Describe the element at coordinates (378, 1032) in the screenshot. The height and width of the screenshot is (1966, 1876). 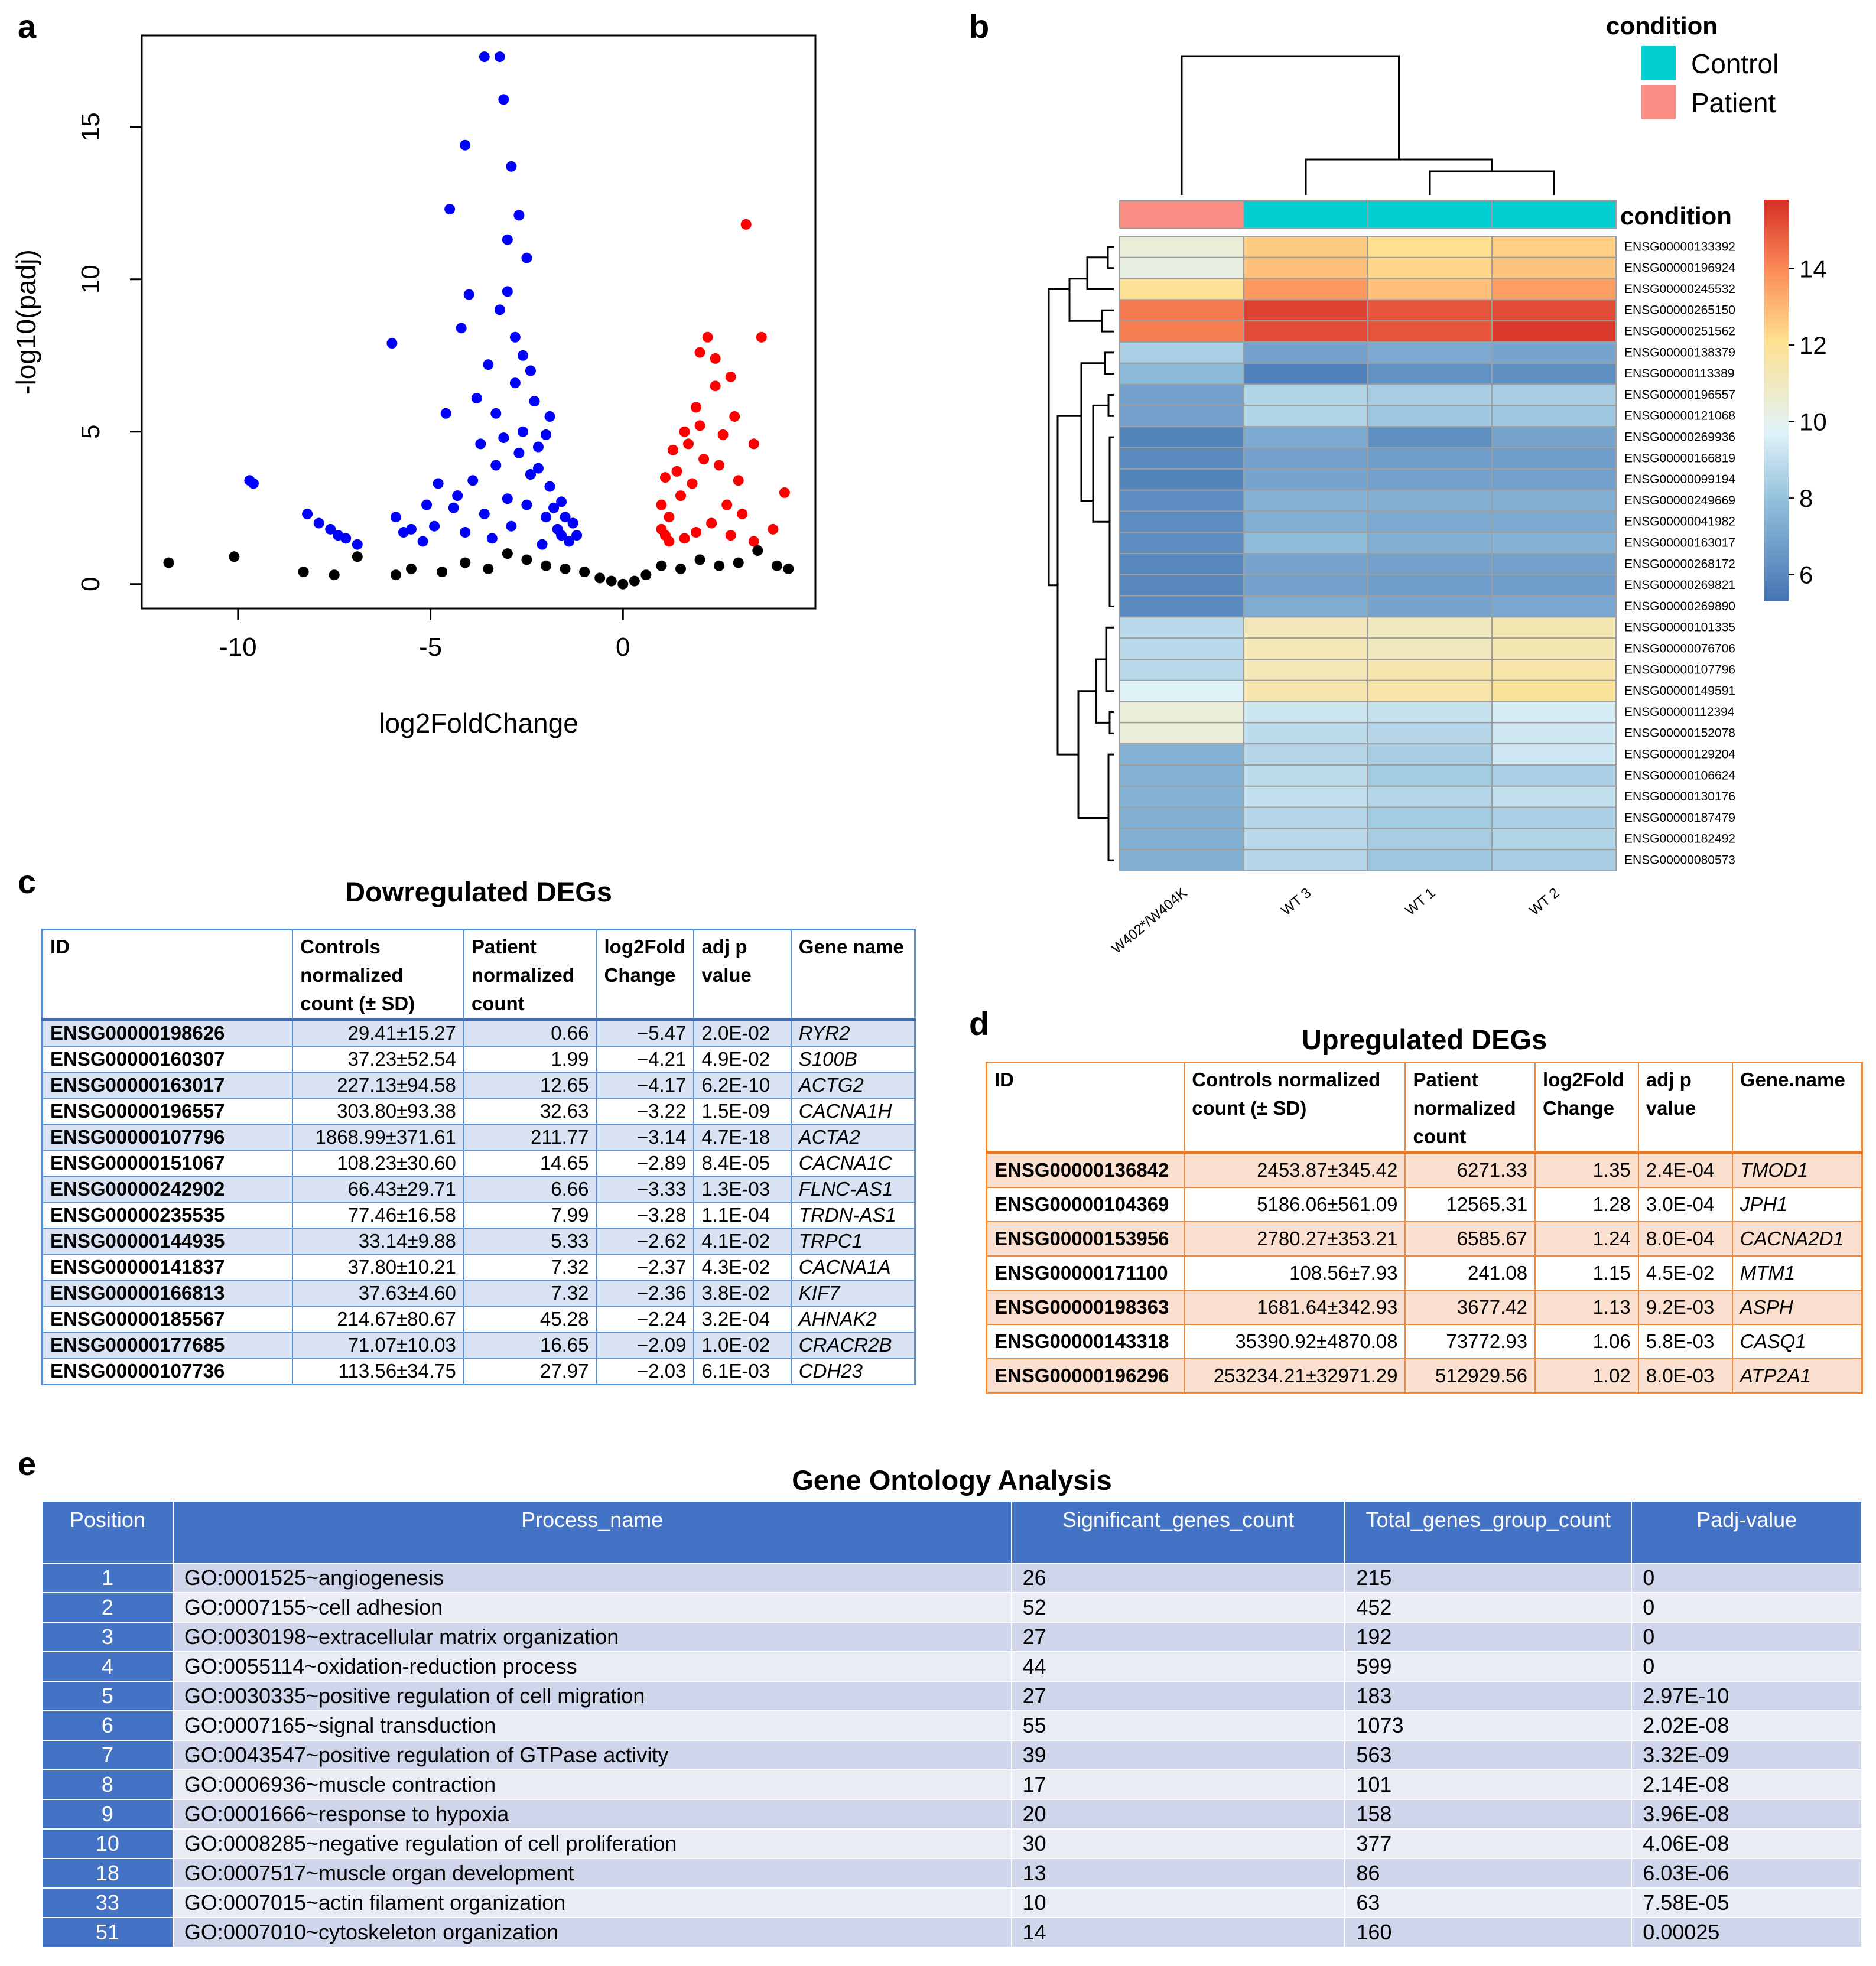
I see `down-cell-controls: 29.41±15.27` at that location.